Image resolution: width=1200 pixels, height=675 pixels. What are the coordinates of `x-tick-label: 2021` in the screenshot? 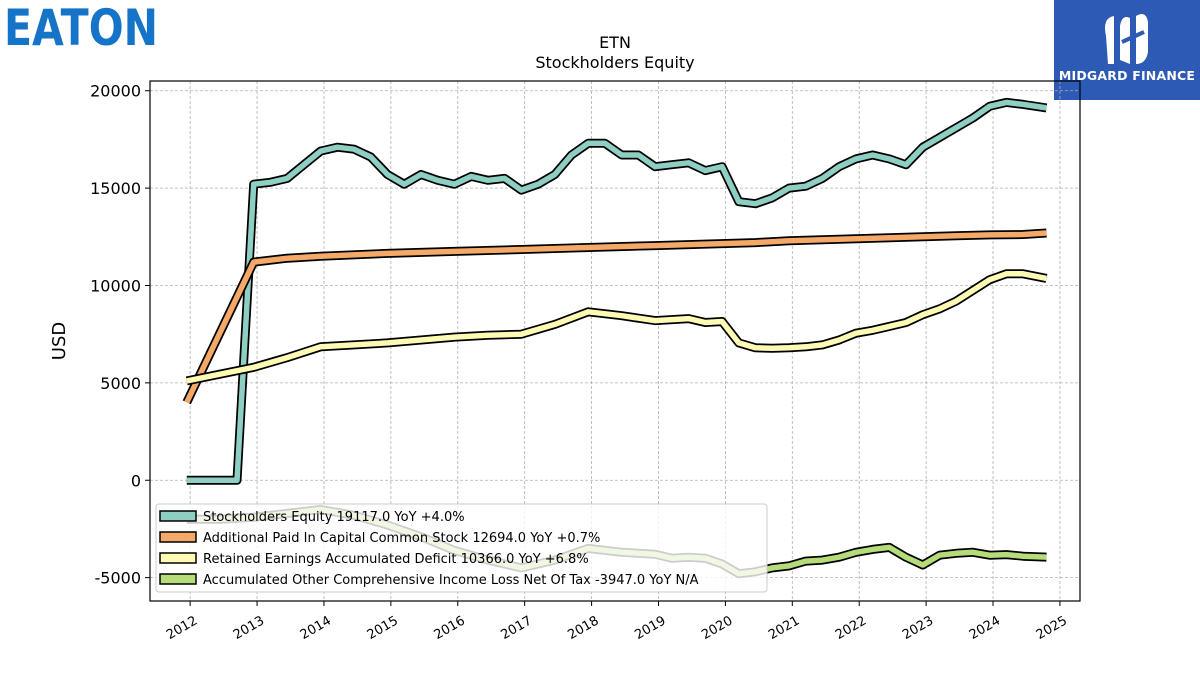 It's located at (784, 628).